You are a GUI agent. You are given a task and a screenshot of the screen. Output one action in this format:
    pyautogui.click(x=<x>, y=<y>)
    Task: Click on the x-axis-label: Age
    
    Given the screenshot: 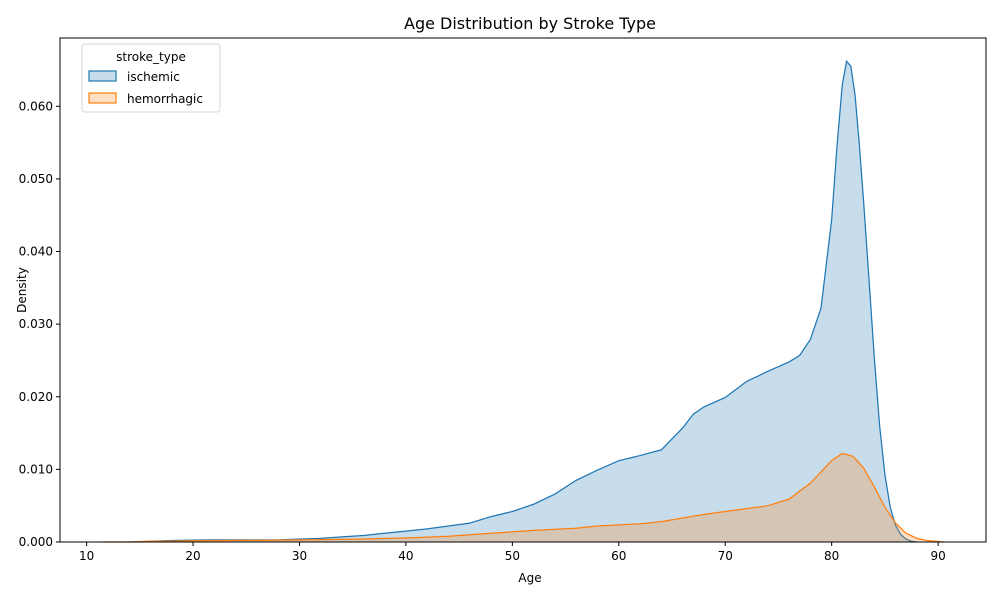 What is the action you would take?
    pyautogui.click(x=529, y=578)
    